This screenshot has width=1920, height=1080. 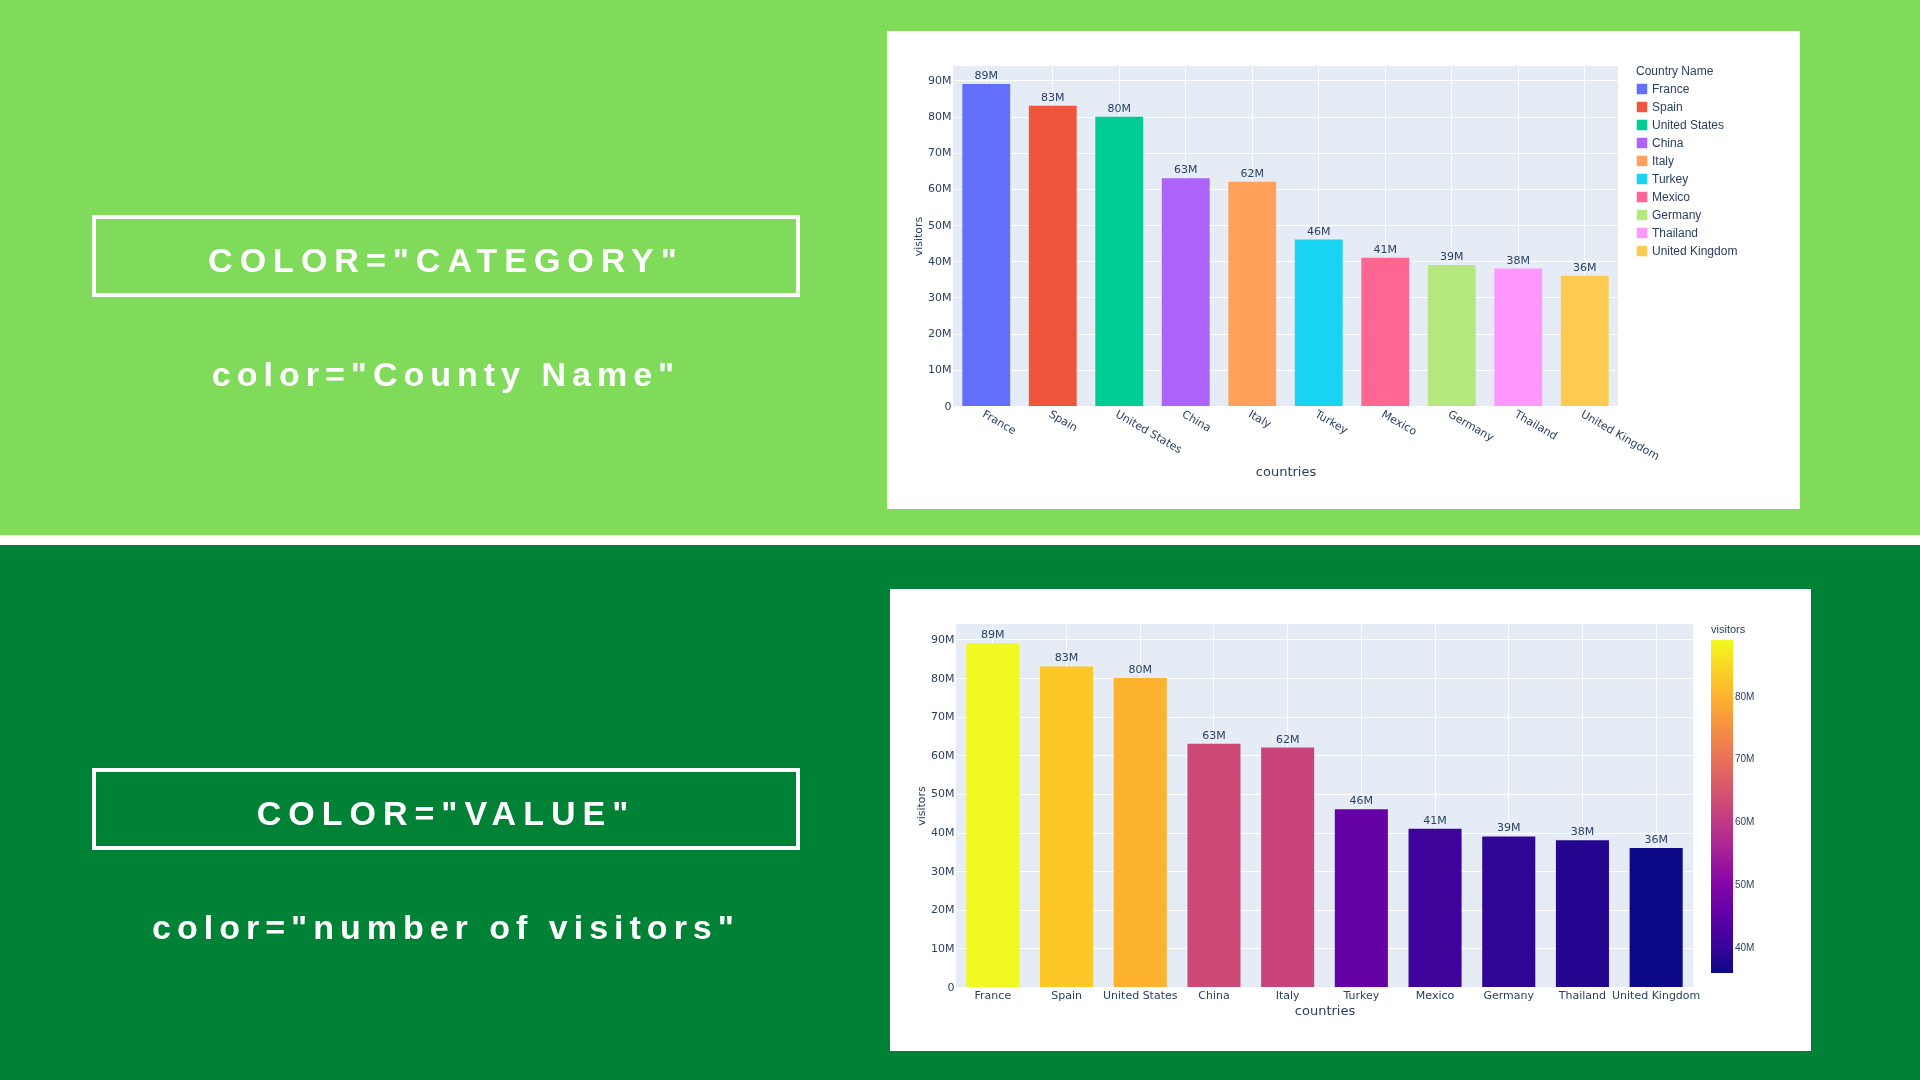 I want to click on x-tick-label: Spain, so click(x=1066, y=995).